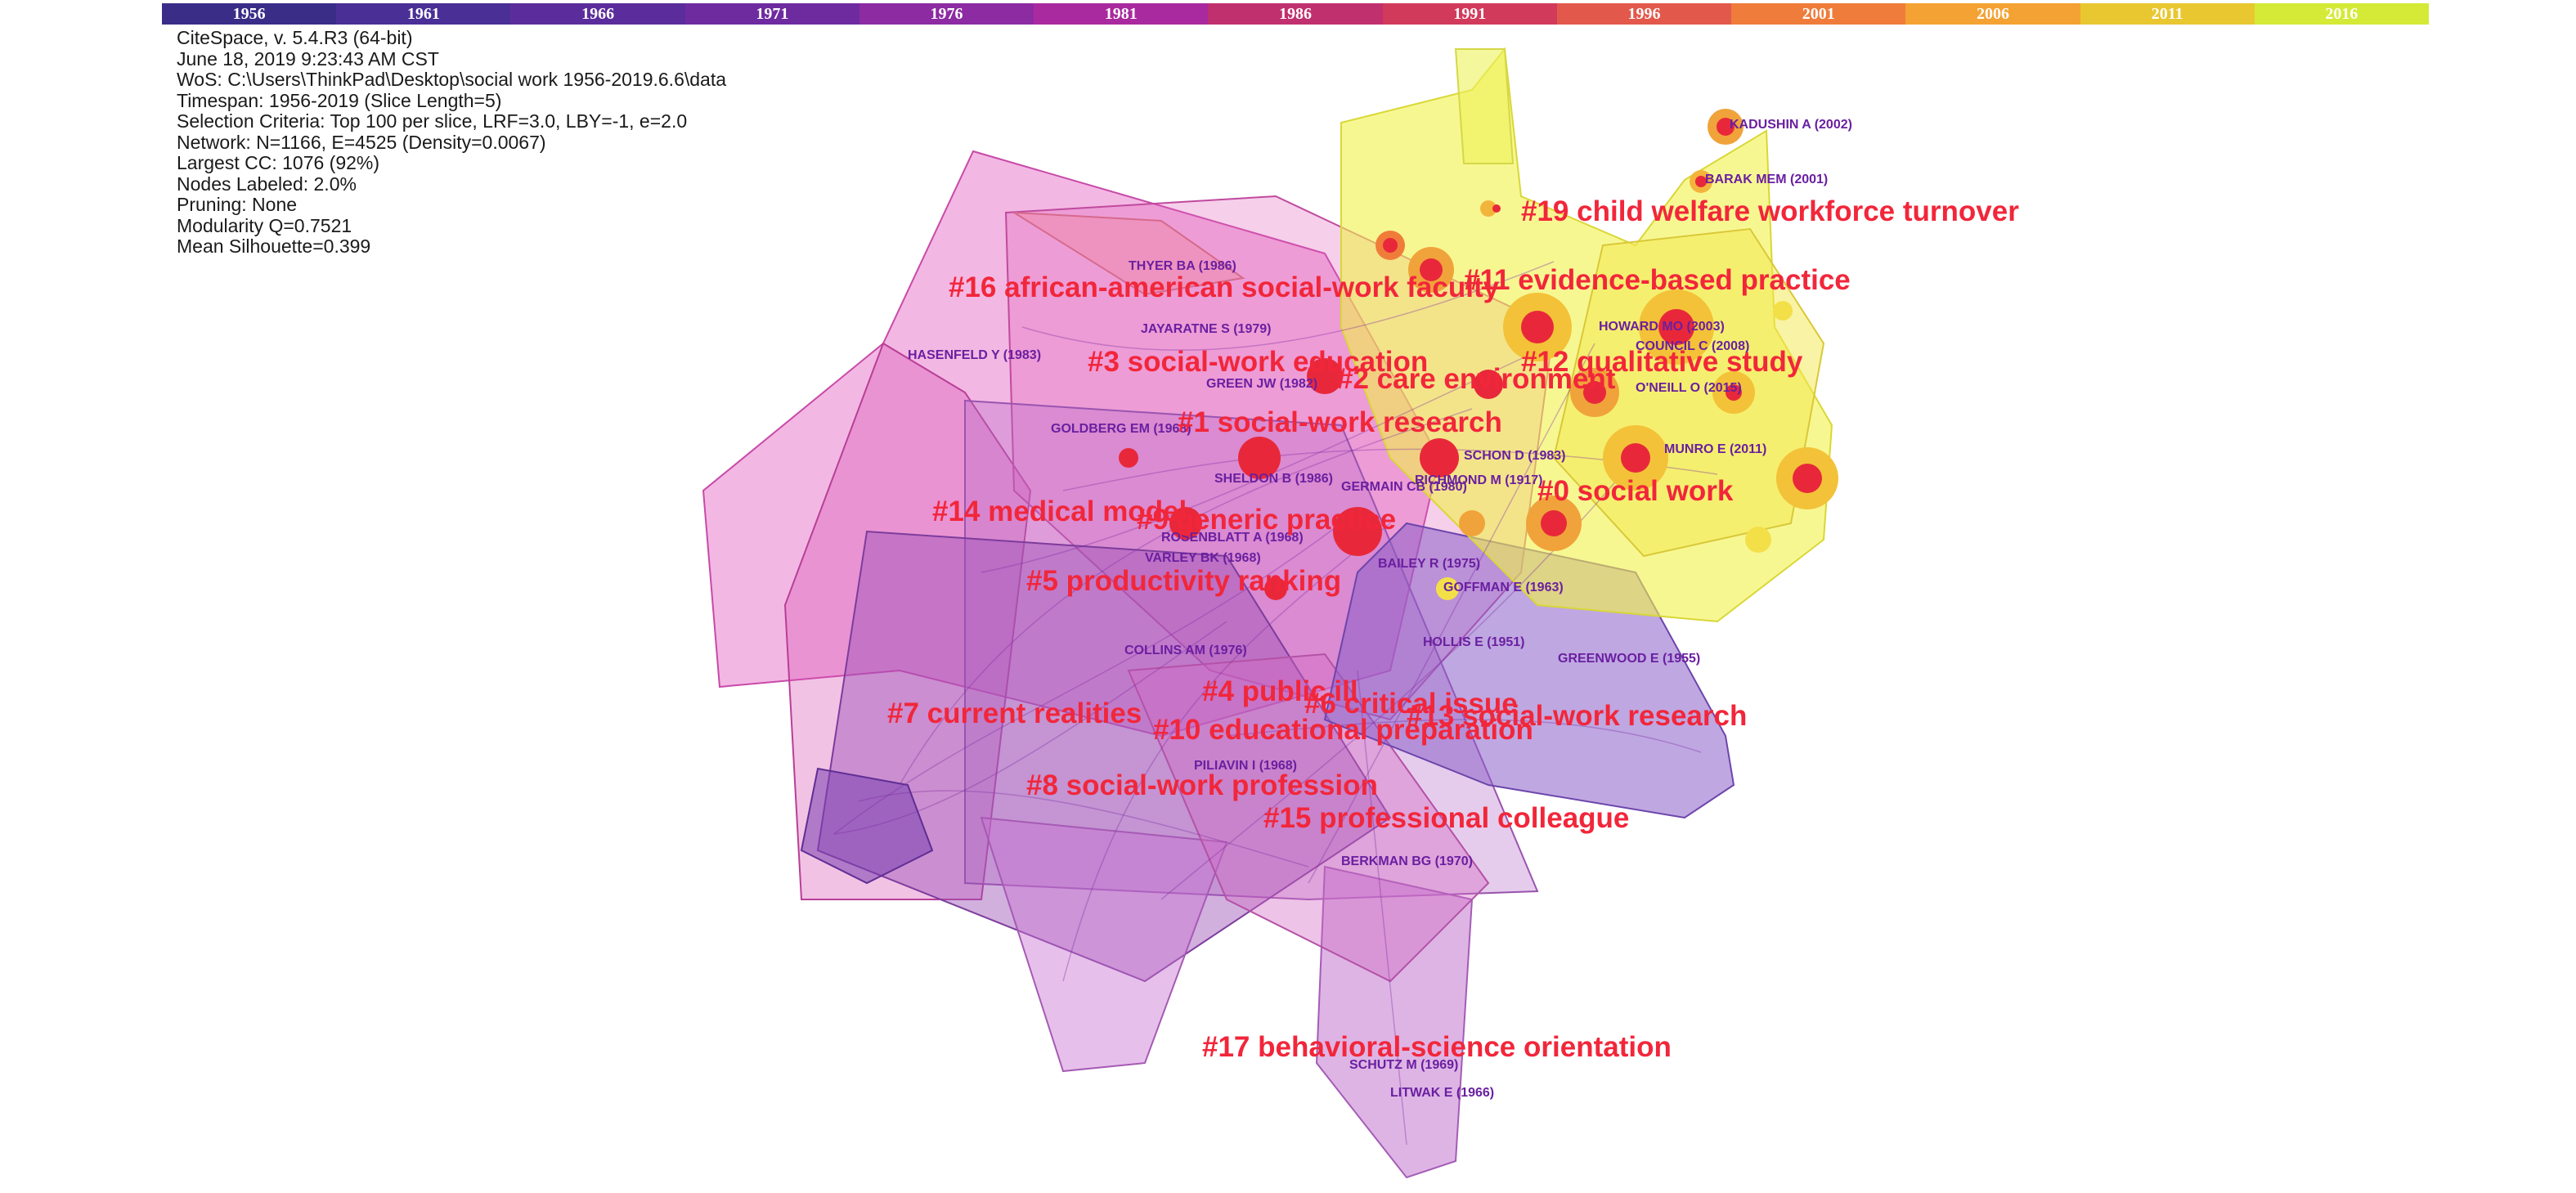 This screenshot has height=1193, width=2576. I want to click on year-cell: 2011, so click(2167, 14).